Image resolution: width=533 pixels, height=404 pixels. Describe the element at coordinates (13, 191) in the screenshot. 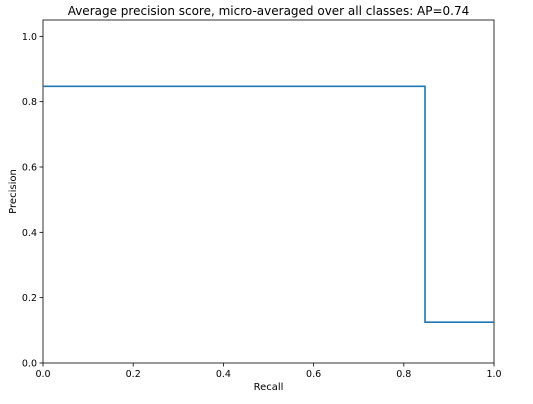

I see `y-axis-label: Precision` at that location.